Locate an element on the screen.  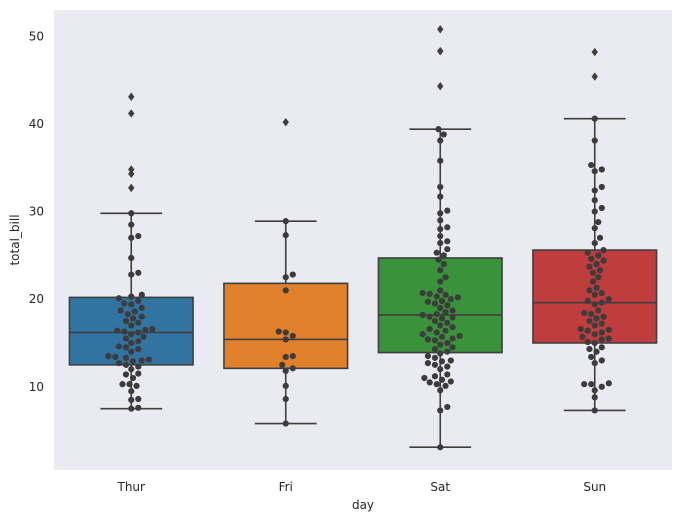
x-tick-label-sun: Sun is located at coordinates (594, 487).